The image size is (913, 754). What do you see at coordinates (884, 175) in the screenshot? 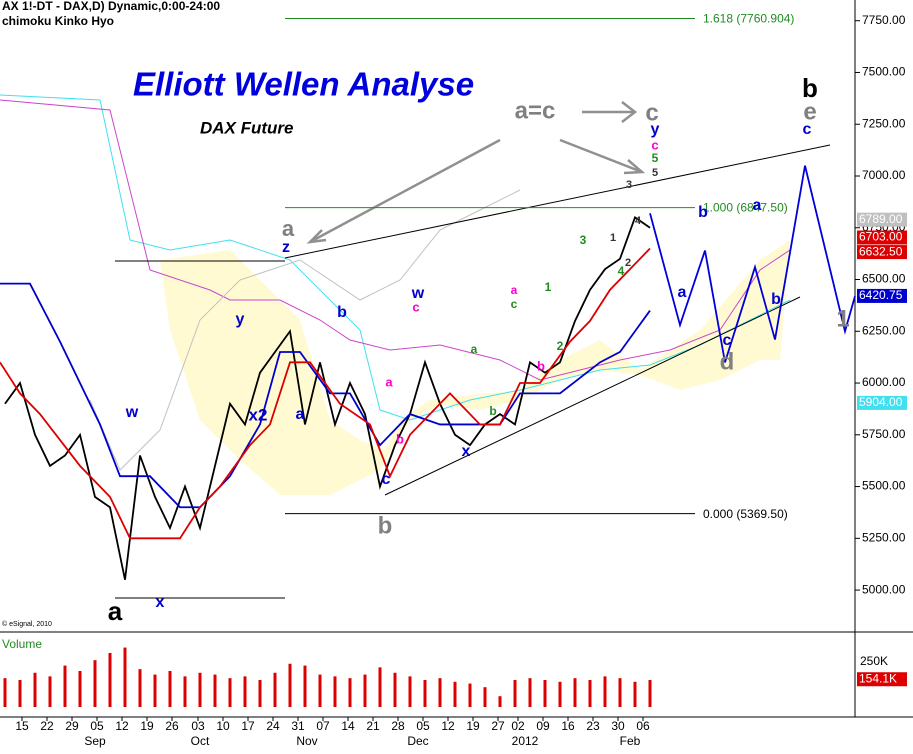
I see `y-tick-label: 7000.00` at bounding box center [884, 175].